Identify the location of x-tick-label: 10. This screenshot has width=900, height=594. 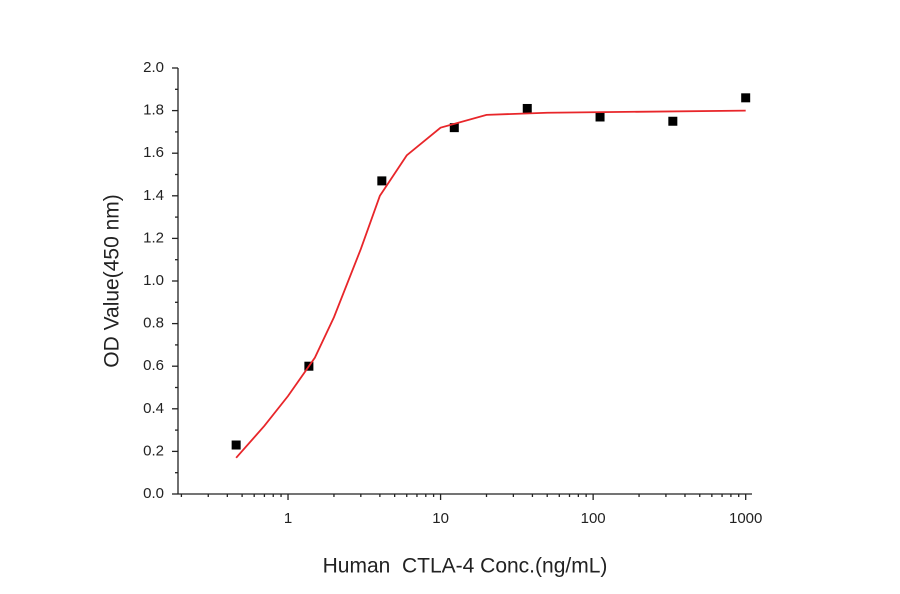
(440, 518).